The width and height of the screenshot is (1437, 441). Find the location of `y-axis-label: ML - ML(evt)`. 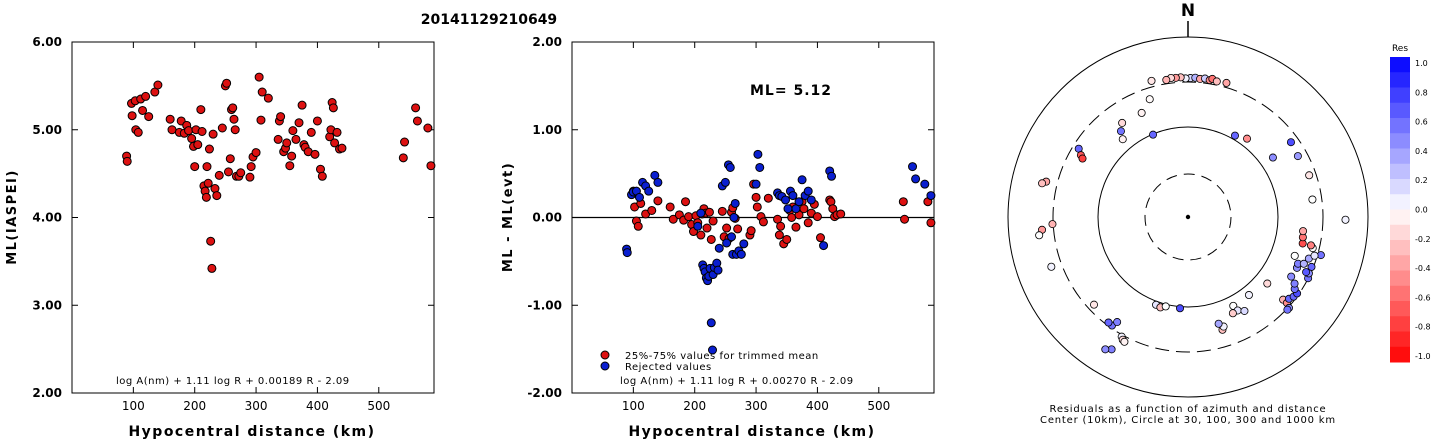

y-axis-label: ML - ML(evt) is located at coordinates (508, 217).